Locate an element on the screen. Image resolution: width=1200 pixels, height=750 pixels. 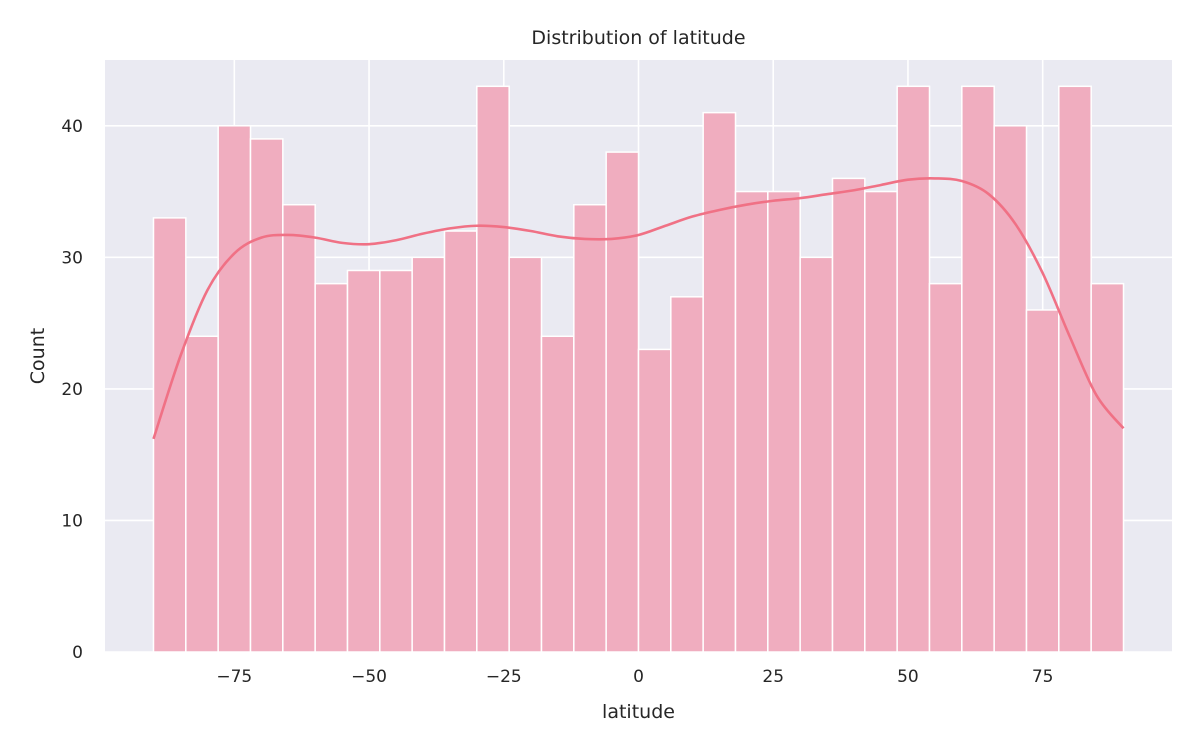
y-tick-label: 10 is located at coordinates (72, 521).